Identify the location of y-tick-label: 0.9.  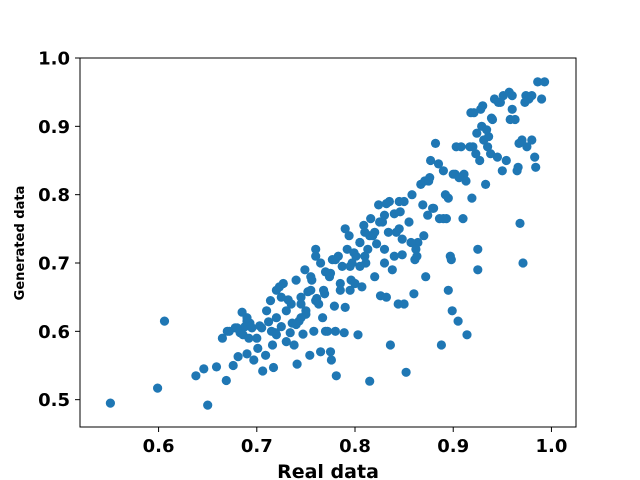
(54, 127).